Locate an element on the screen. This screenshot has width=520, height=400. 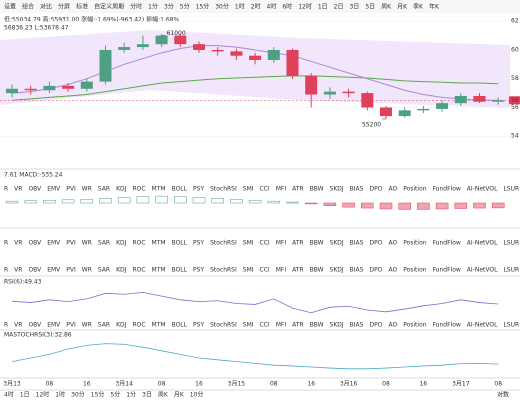
period-button: 1时 is located at coordinates (60, 395).